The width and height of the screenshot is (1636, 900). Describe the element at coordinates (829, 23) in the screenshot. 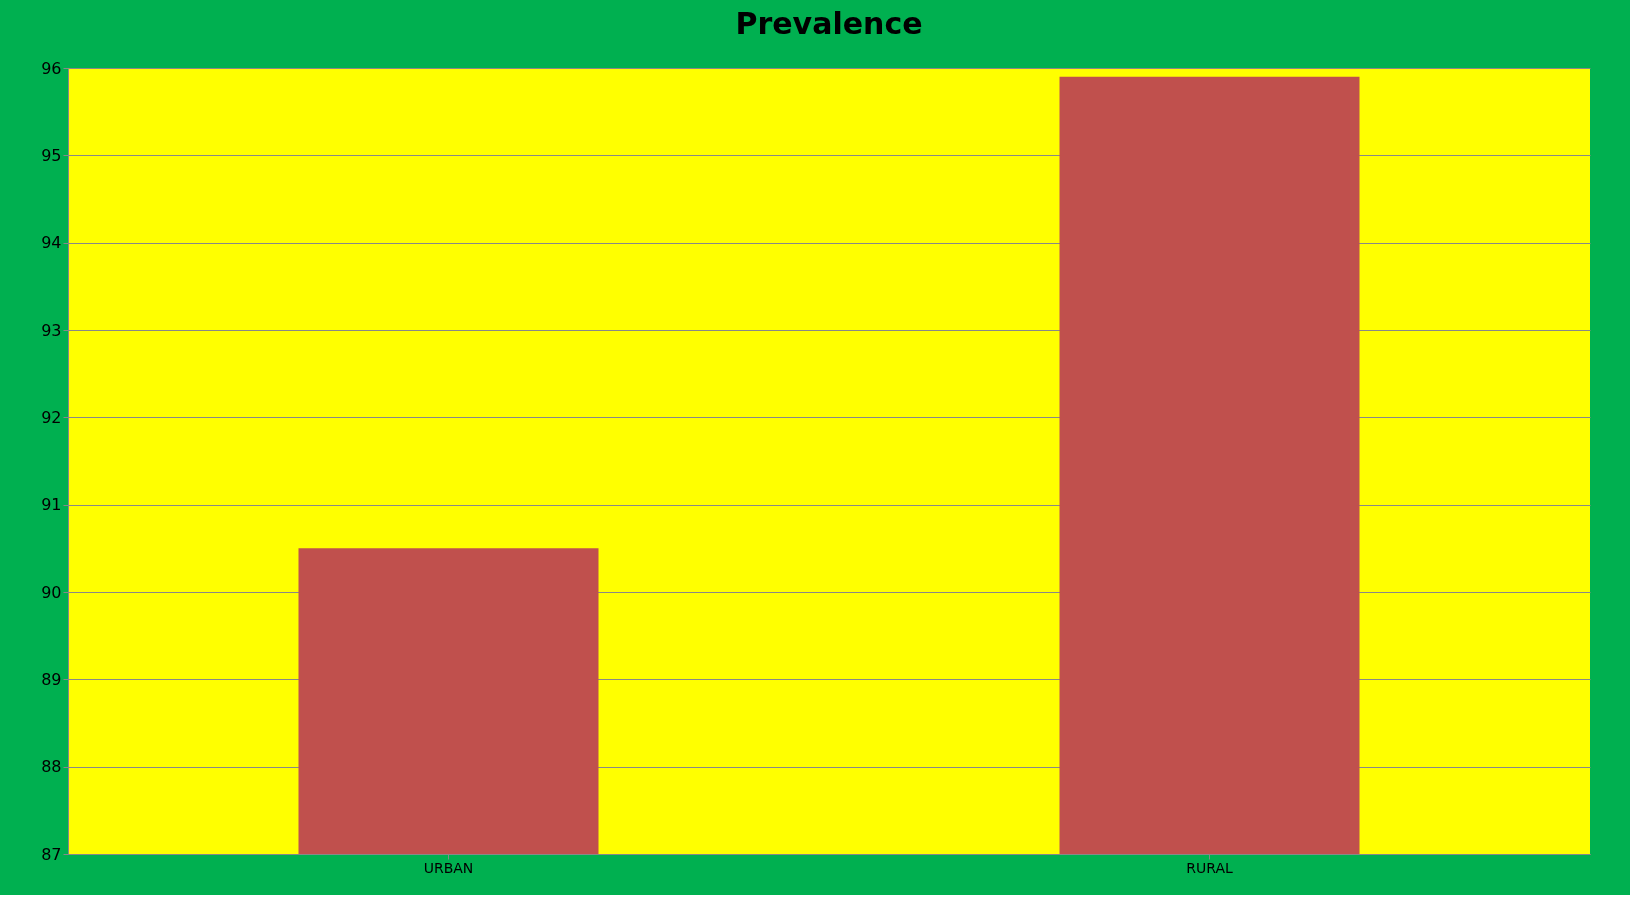

I see `chart-title: Prevalence` at that location.